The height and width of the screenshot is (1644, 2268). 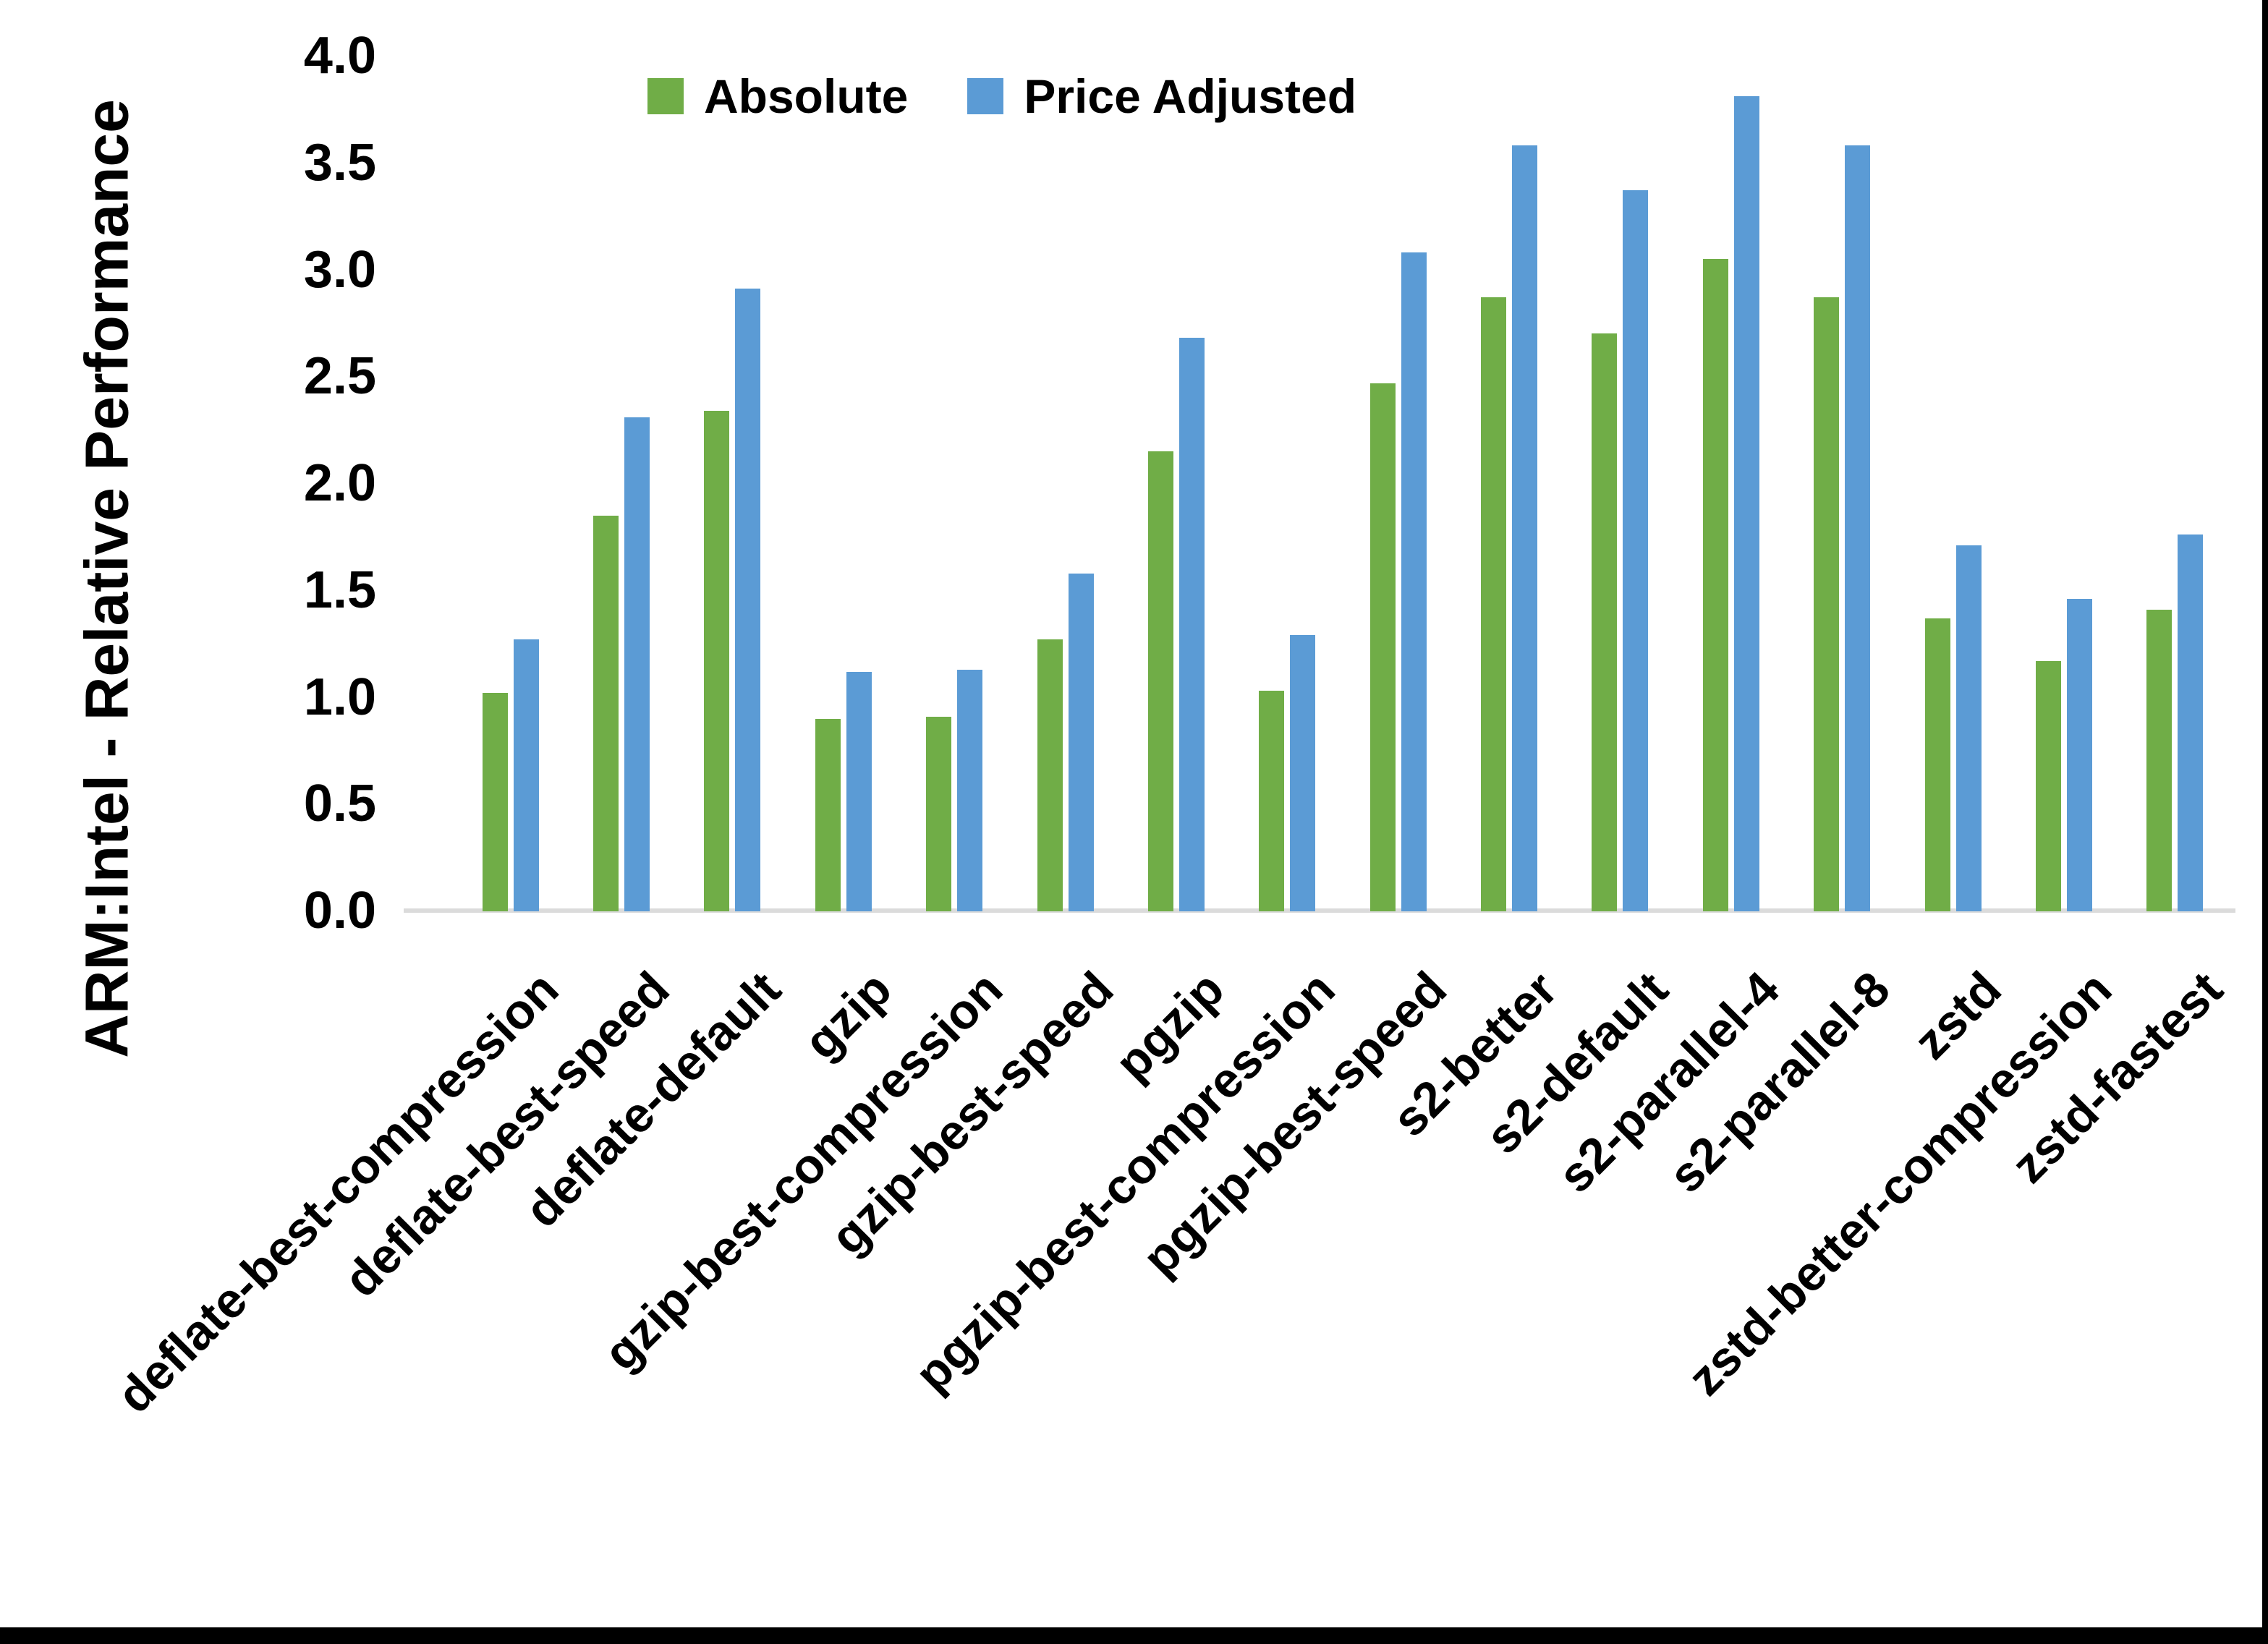 What do you see at coordinates (652, 1099) in the screenshot?
I see `x-category-label: deflate-default` at bounding box center [652, 1099].